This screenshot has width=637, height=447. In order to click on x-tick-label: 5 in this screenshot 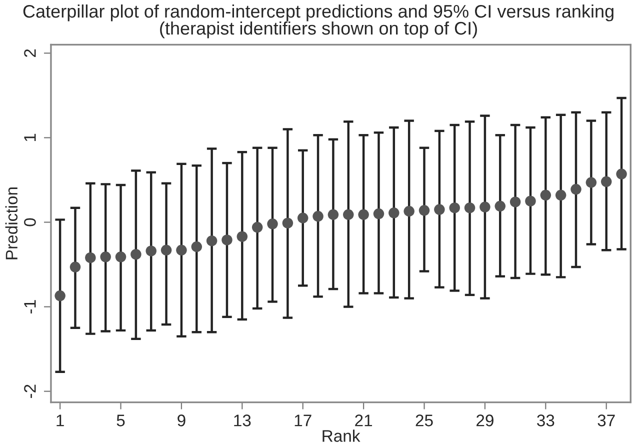, I will do `click(120, 420)`.